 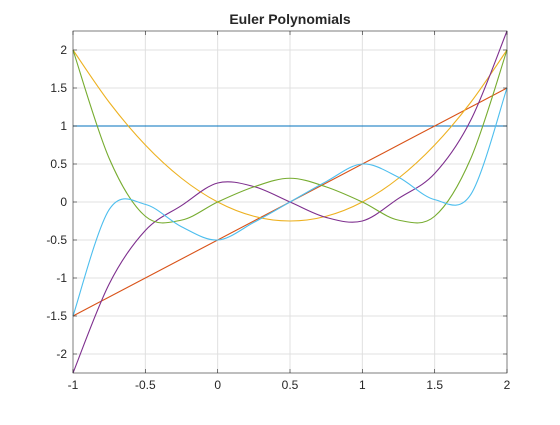 What do you see at coordinates (63, 126) in the screenshot?
I see `y-tick-label: 1` at bounding box center [63, 126].